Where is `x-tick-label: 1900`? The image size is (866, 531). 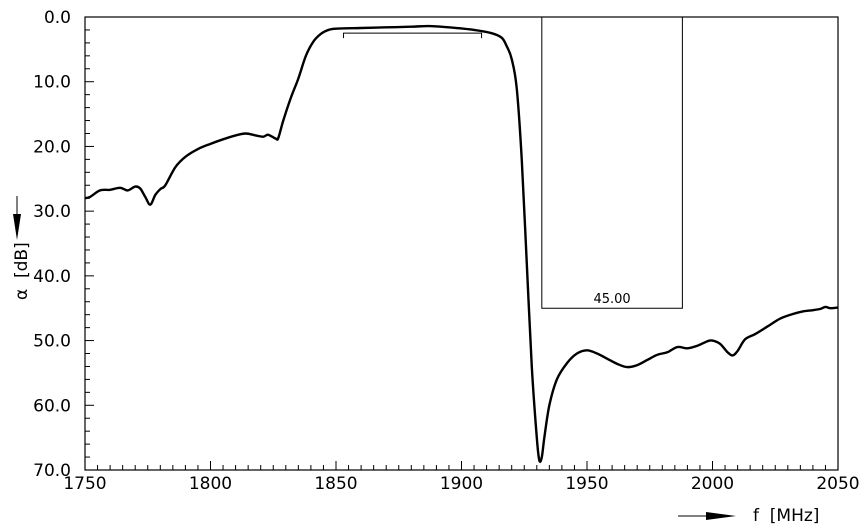
x-tick-label: 1900 is located at coordinates (461, 484).